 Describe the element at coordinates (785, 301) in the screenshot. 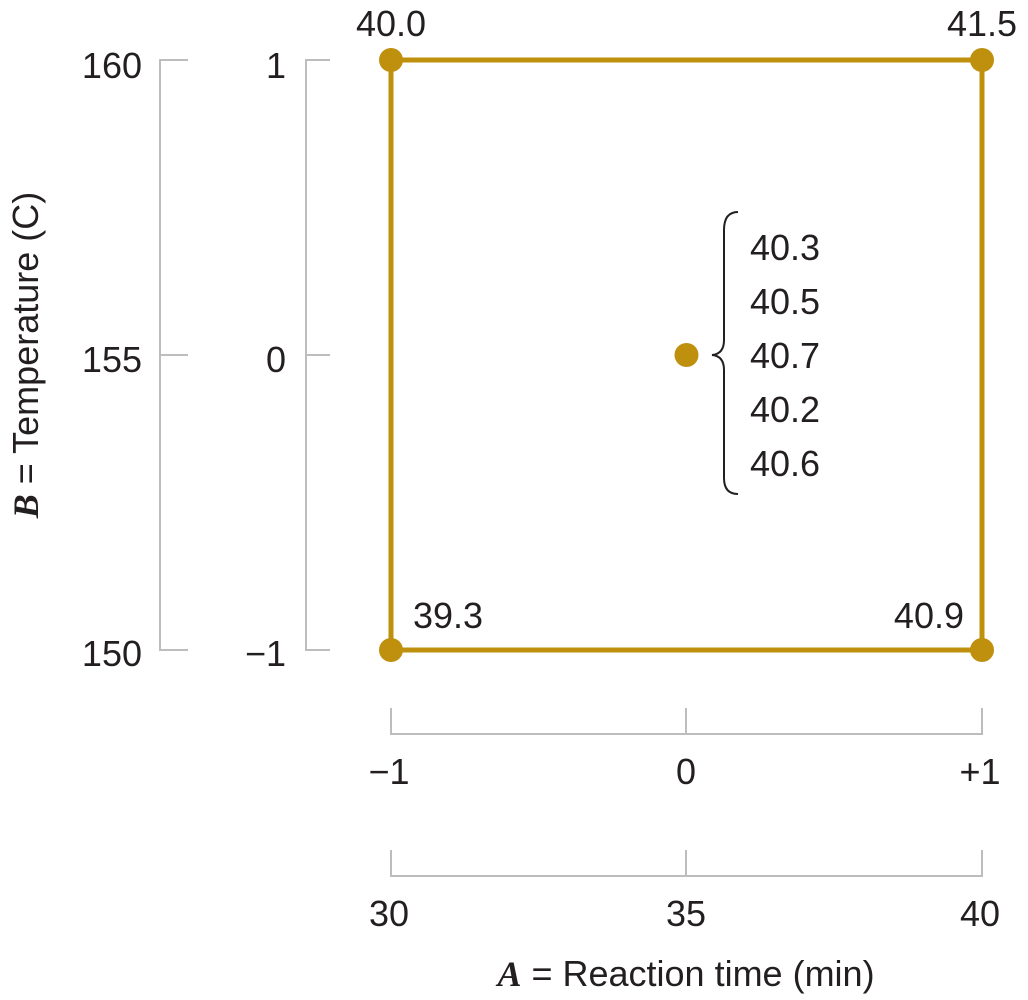

I see `center-value: 40.5` at that location.